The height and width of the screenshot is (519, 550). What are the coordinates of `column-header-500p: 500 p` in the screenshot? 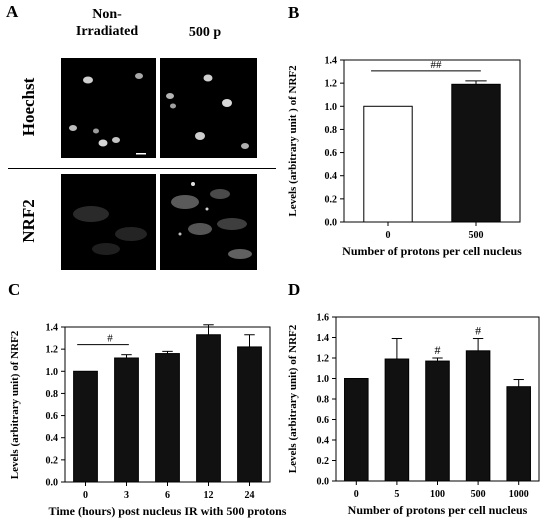 It's located at (205, 32).